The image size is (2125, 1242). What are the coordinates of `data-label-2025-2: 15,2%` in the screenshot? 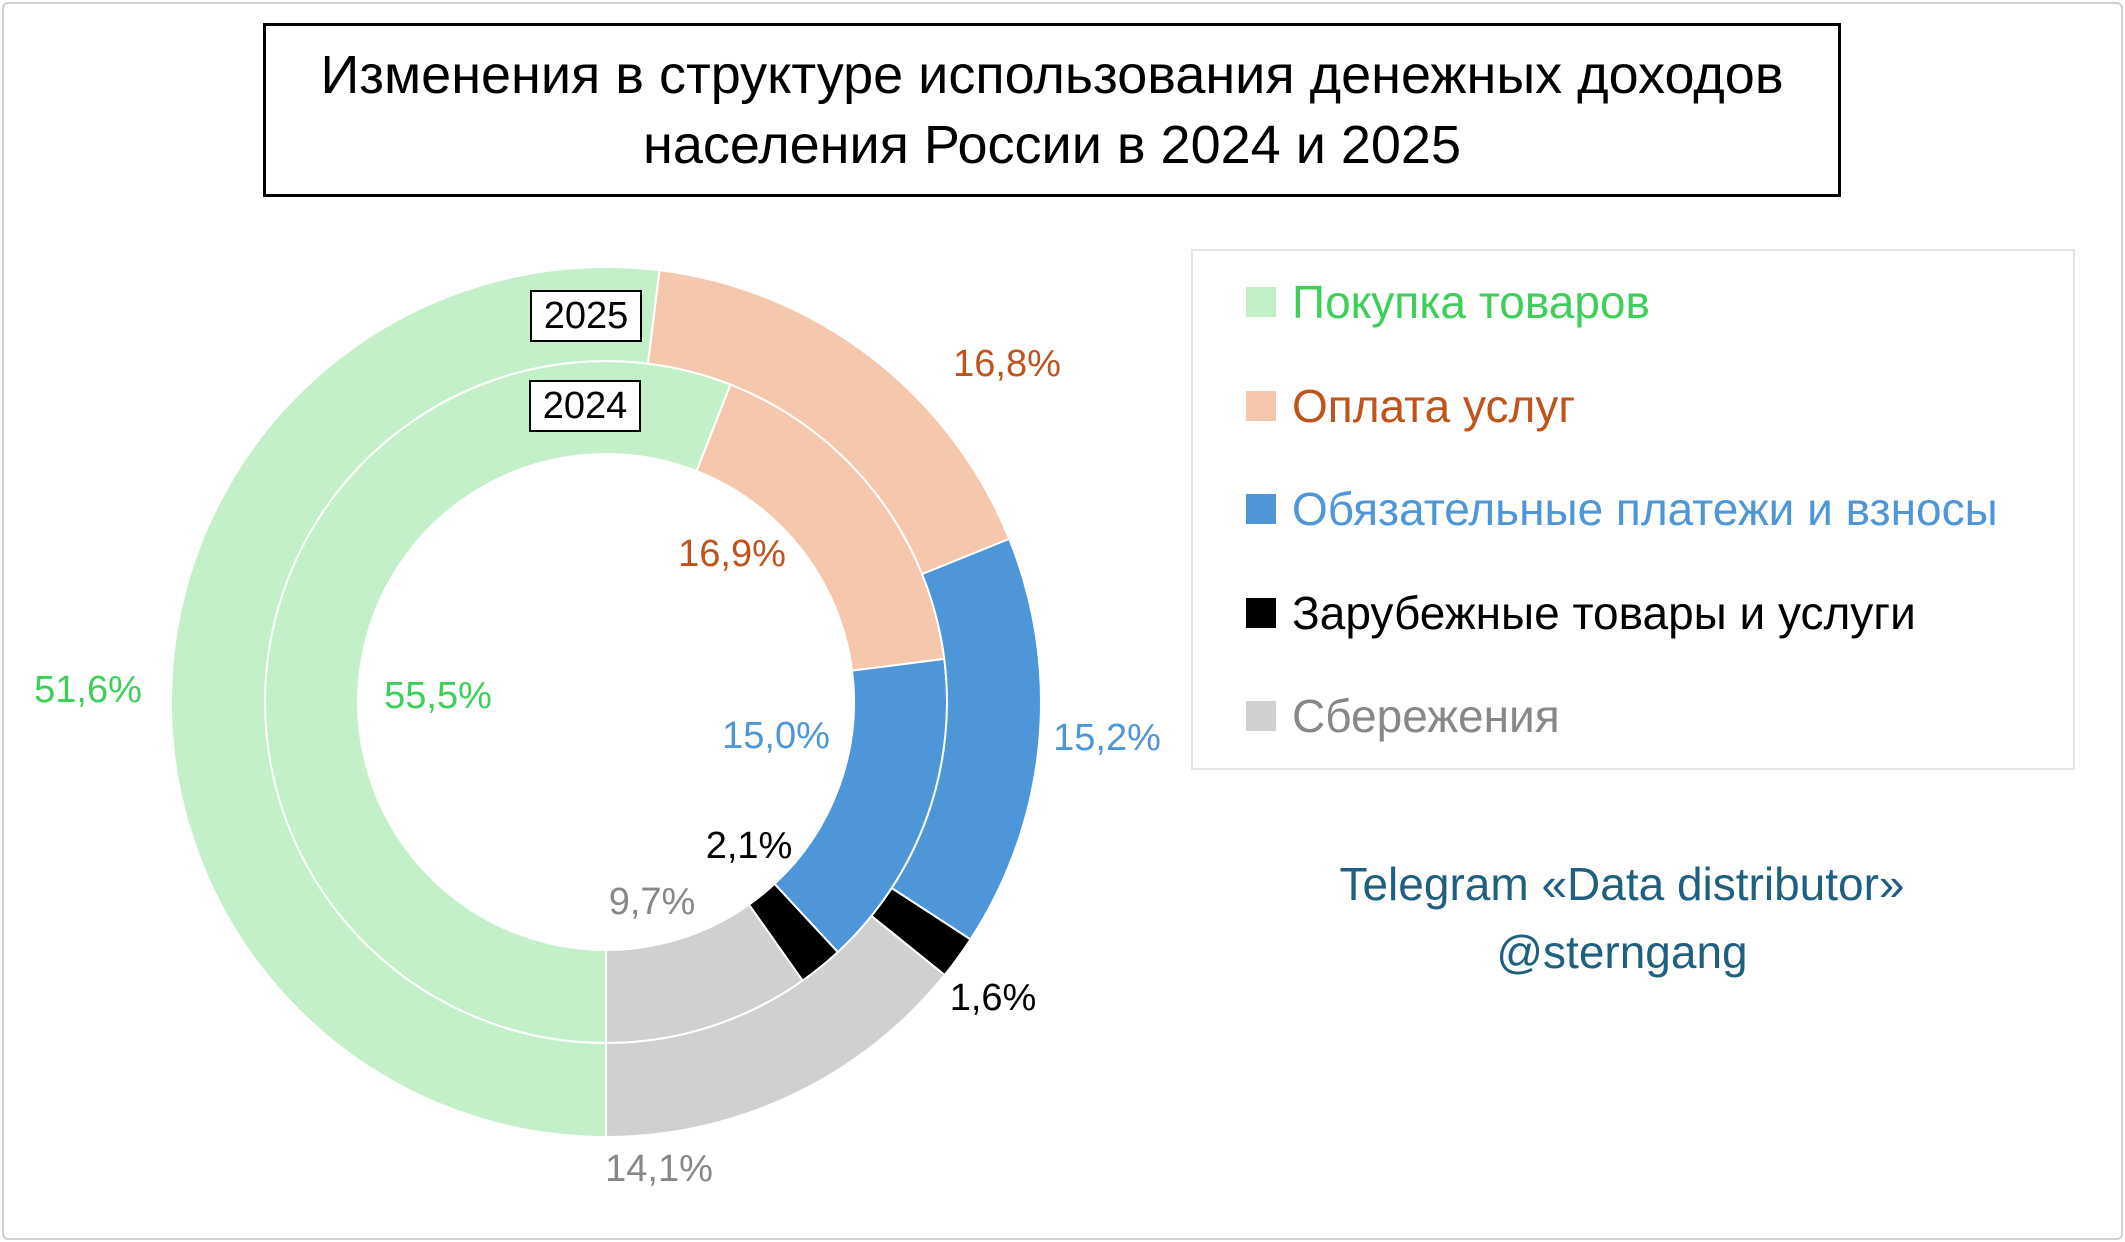 It's located at (1107, 738).